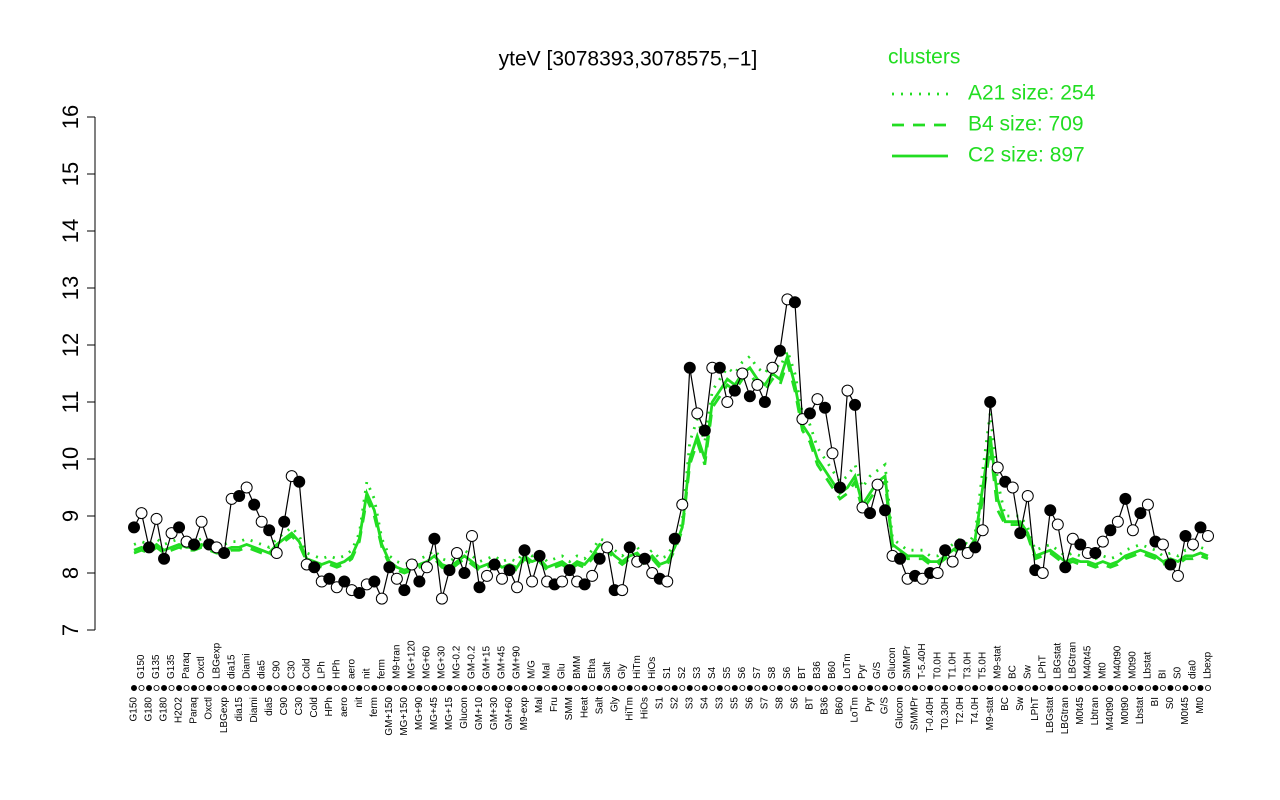 The width and height of the screenshot is (1280, 800). What do you see at coordinates (70, 630) in the screenshot?
I see `y-tick-label: 7` at bounding box center [70, 630].